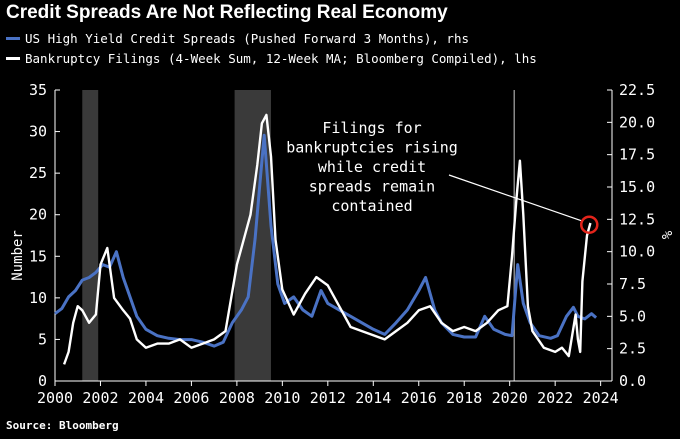  What do you see at coordinates (18, 255) in the screenshot?
I see `left-axis-title: Number` at bounding box center [18, 255].